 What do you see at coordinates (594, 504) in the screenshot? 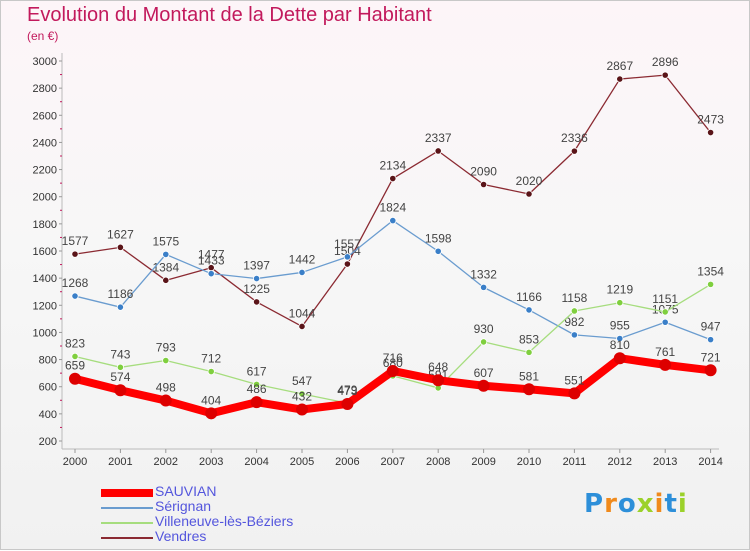
I see `logo-letter: P` at bounding box center [594, 504].